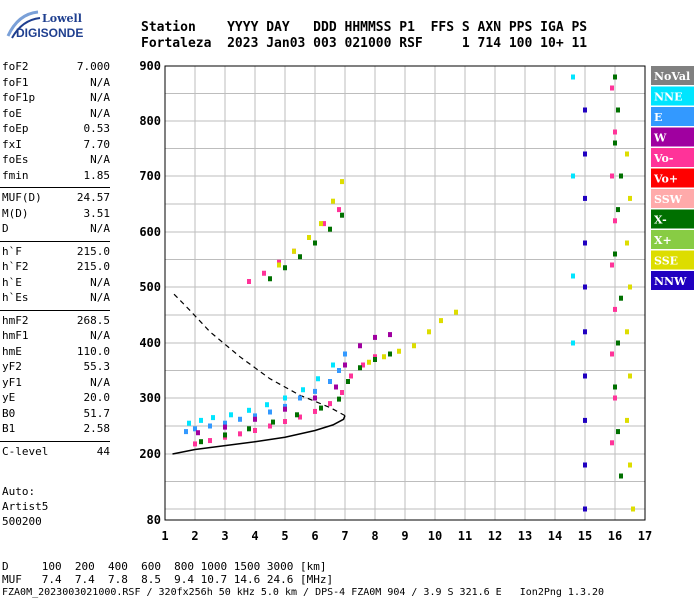  What do you see at coordinates (93, 197) in the screenshot?
I see `param-value: 24.57` at bounding box center [93, 197].